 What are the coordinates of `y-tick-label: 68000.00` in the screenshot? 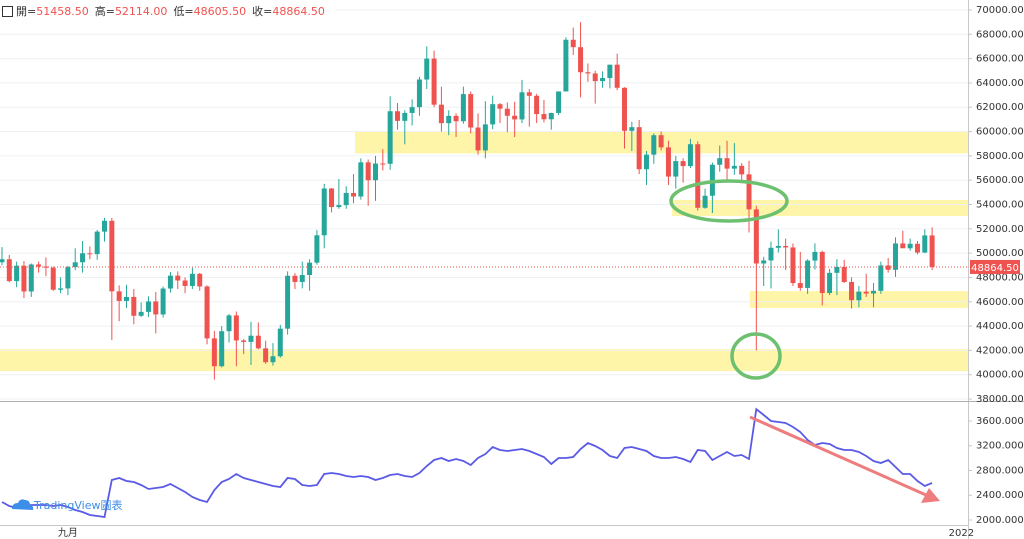 It's located at (1000, 34).